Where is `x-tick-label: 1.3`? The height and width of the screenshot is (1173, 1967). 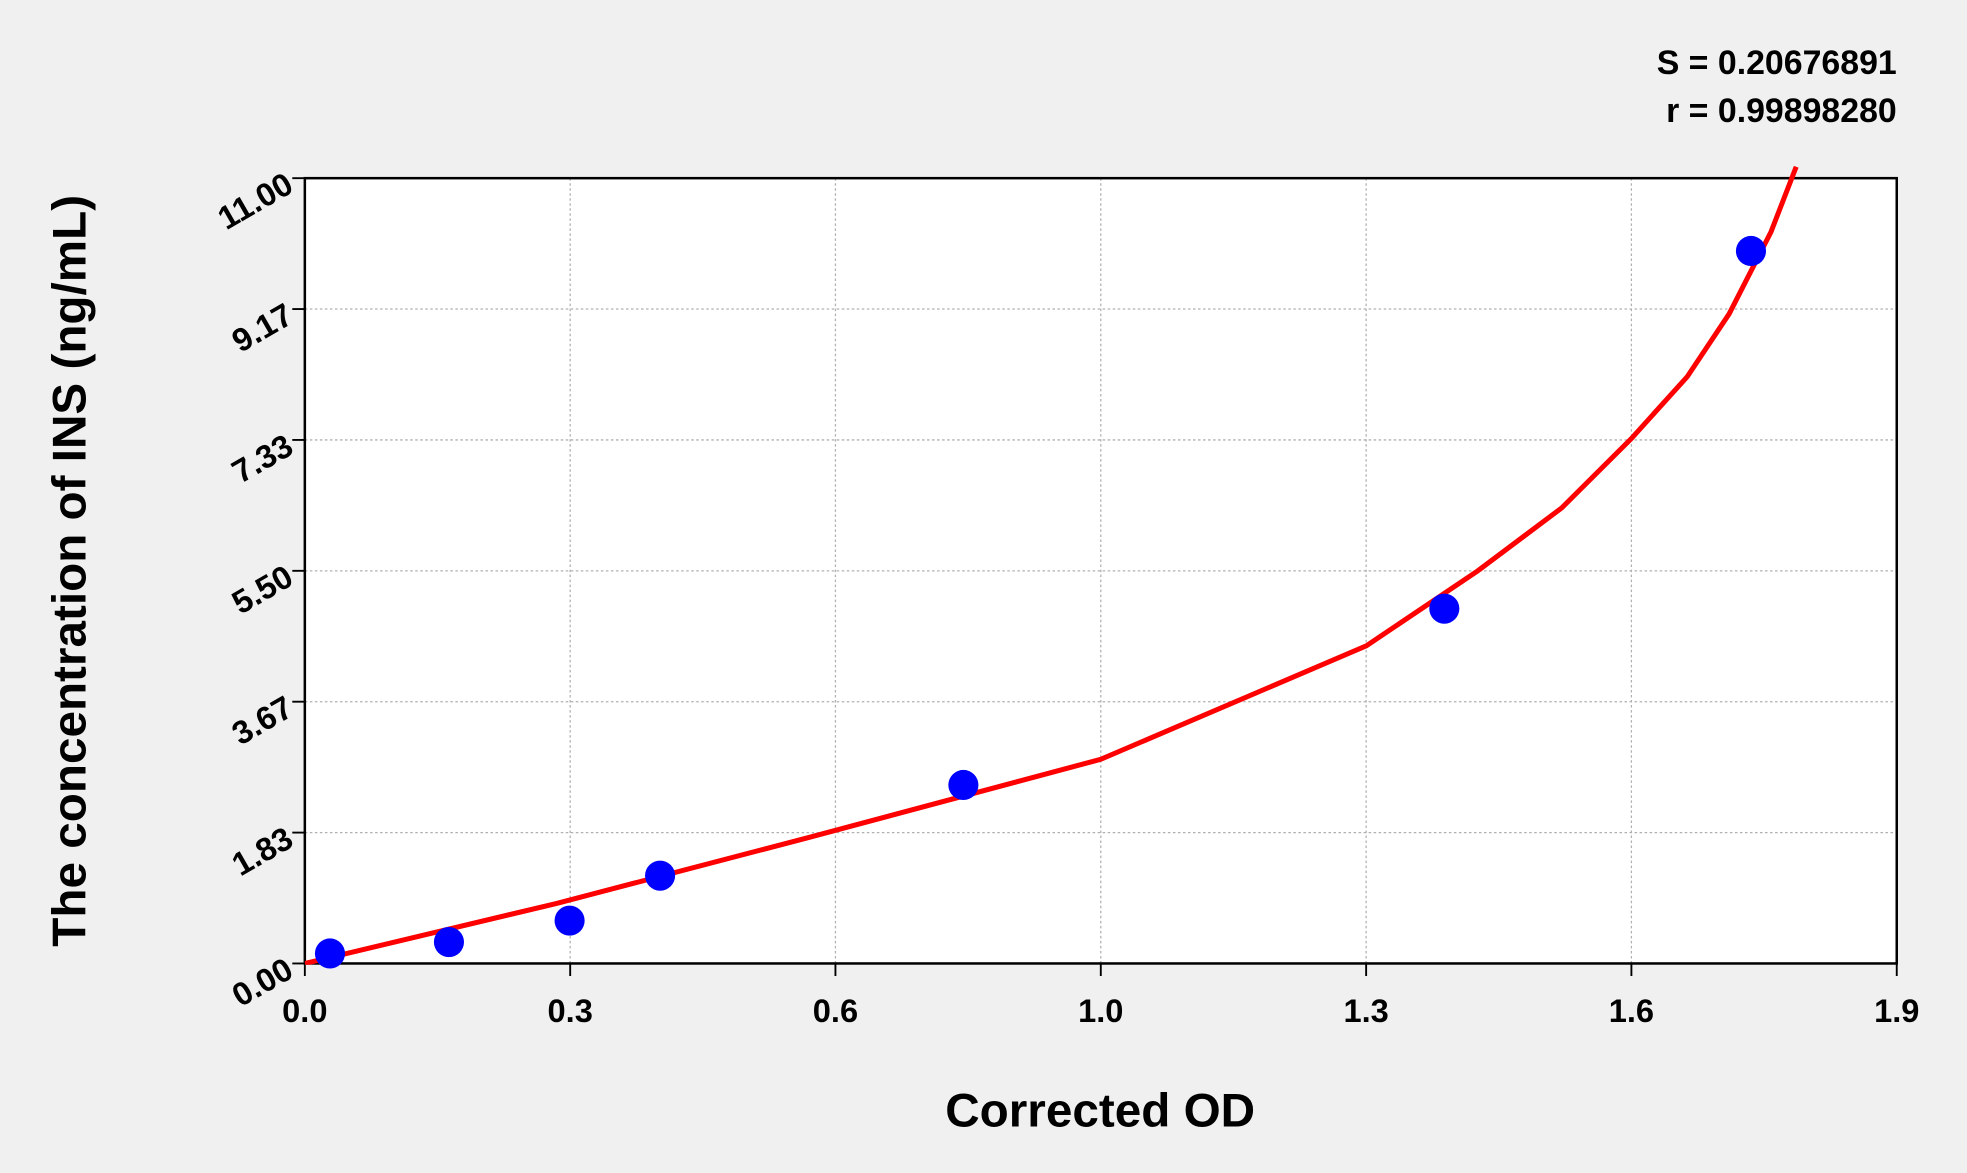 x-tick-label: 1.3 is located at coordinates (1365, 1010).